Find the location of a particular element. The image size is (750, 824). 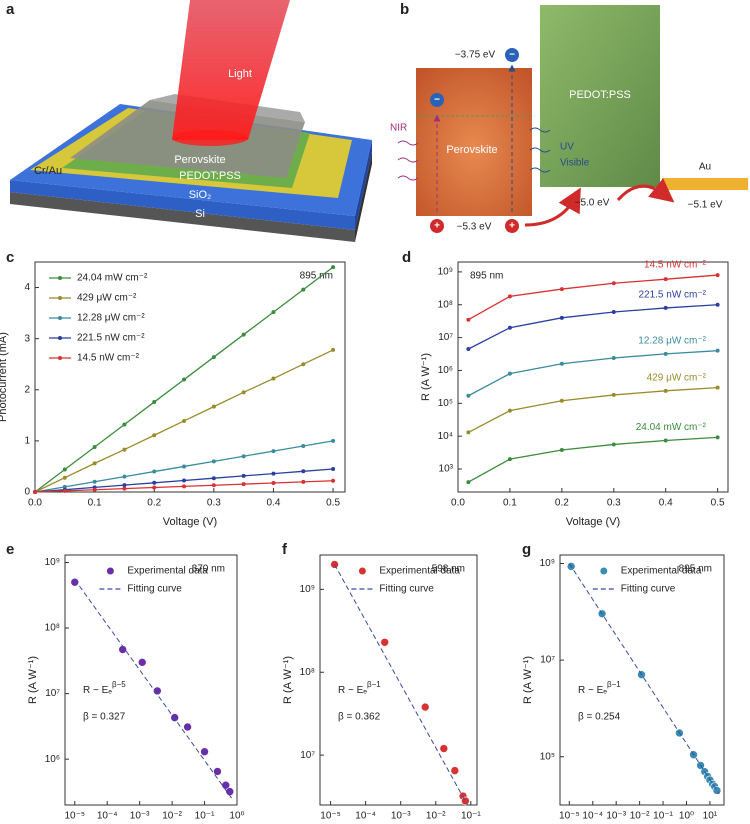

x-tick-label: 0.1 is located at coordinates (95, 503).